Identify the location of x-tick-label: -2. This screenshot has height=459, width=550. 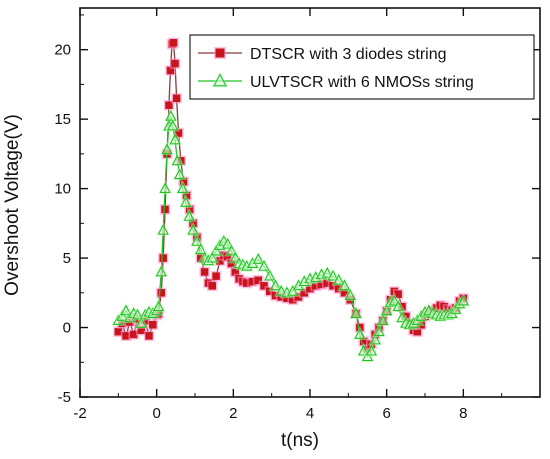
(79, 413).